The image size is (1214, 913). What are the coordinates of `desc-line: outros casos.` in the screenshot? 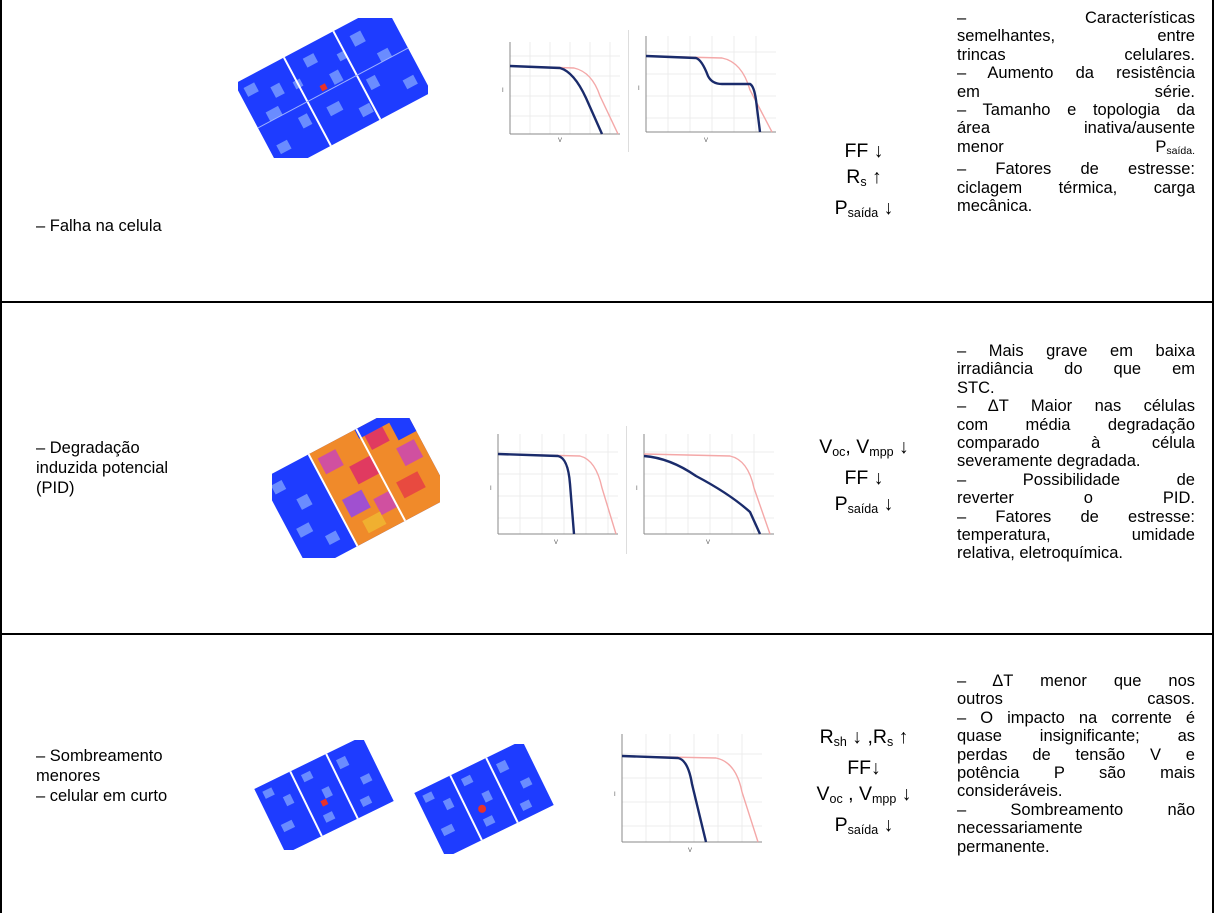 It's located at (1076, 699).